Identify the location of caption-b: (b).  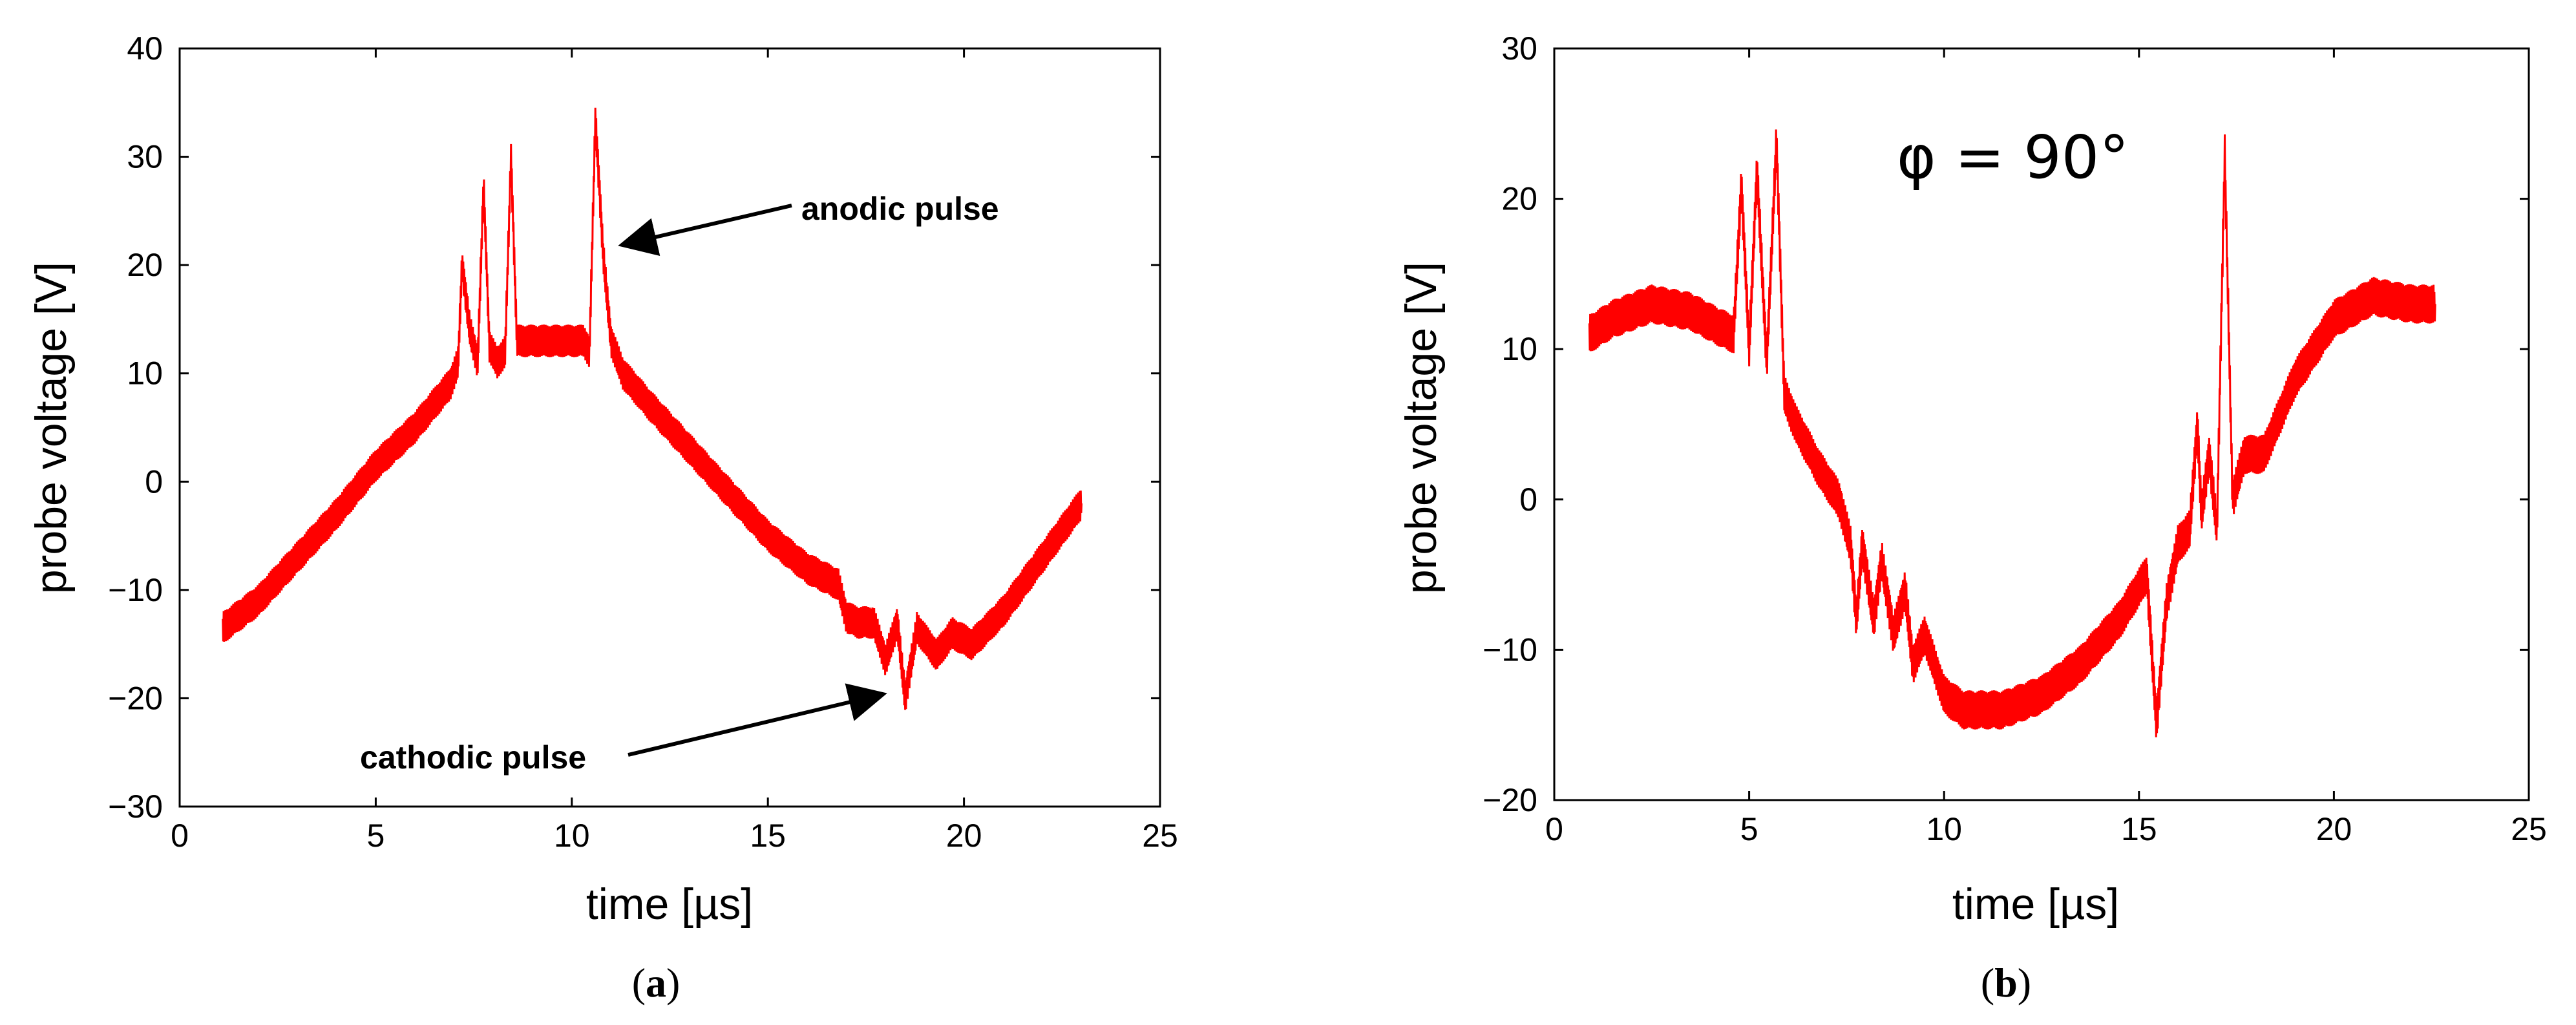
(2006, 983).